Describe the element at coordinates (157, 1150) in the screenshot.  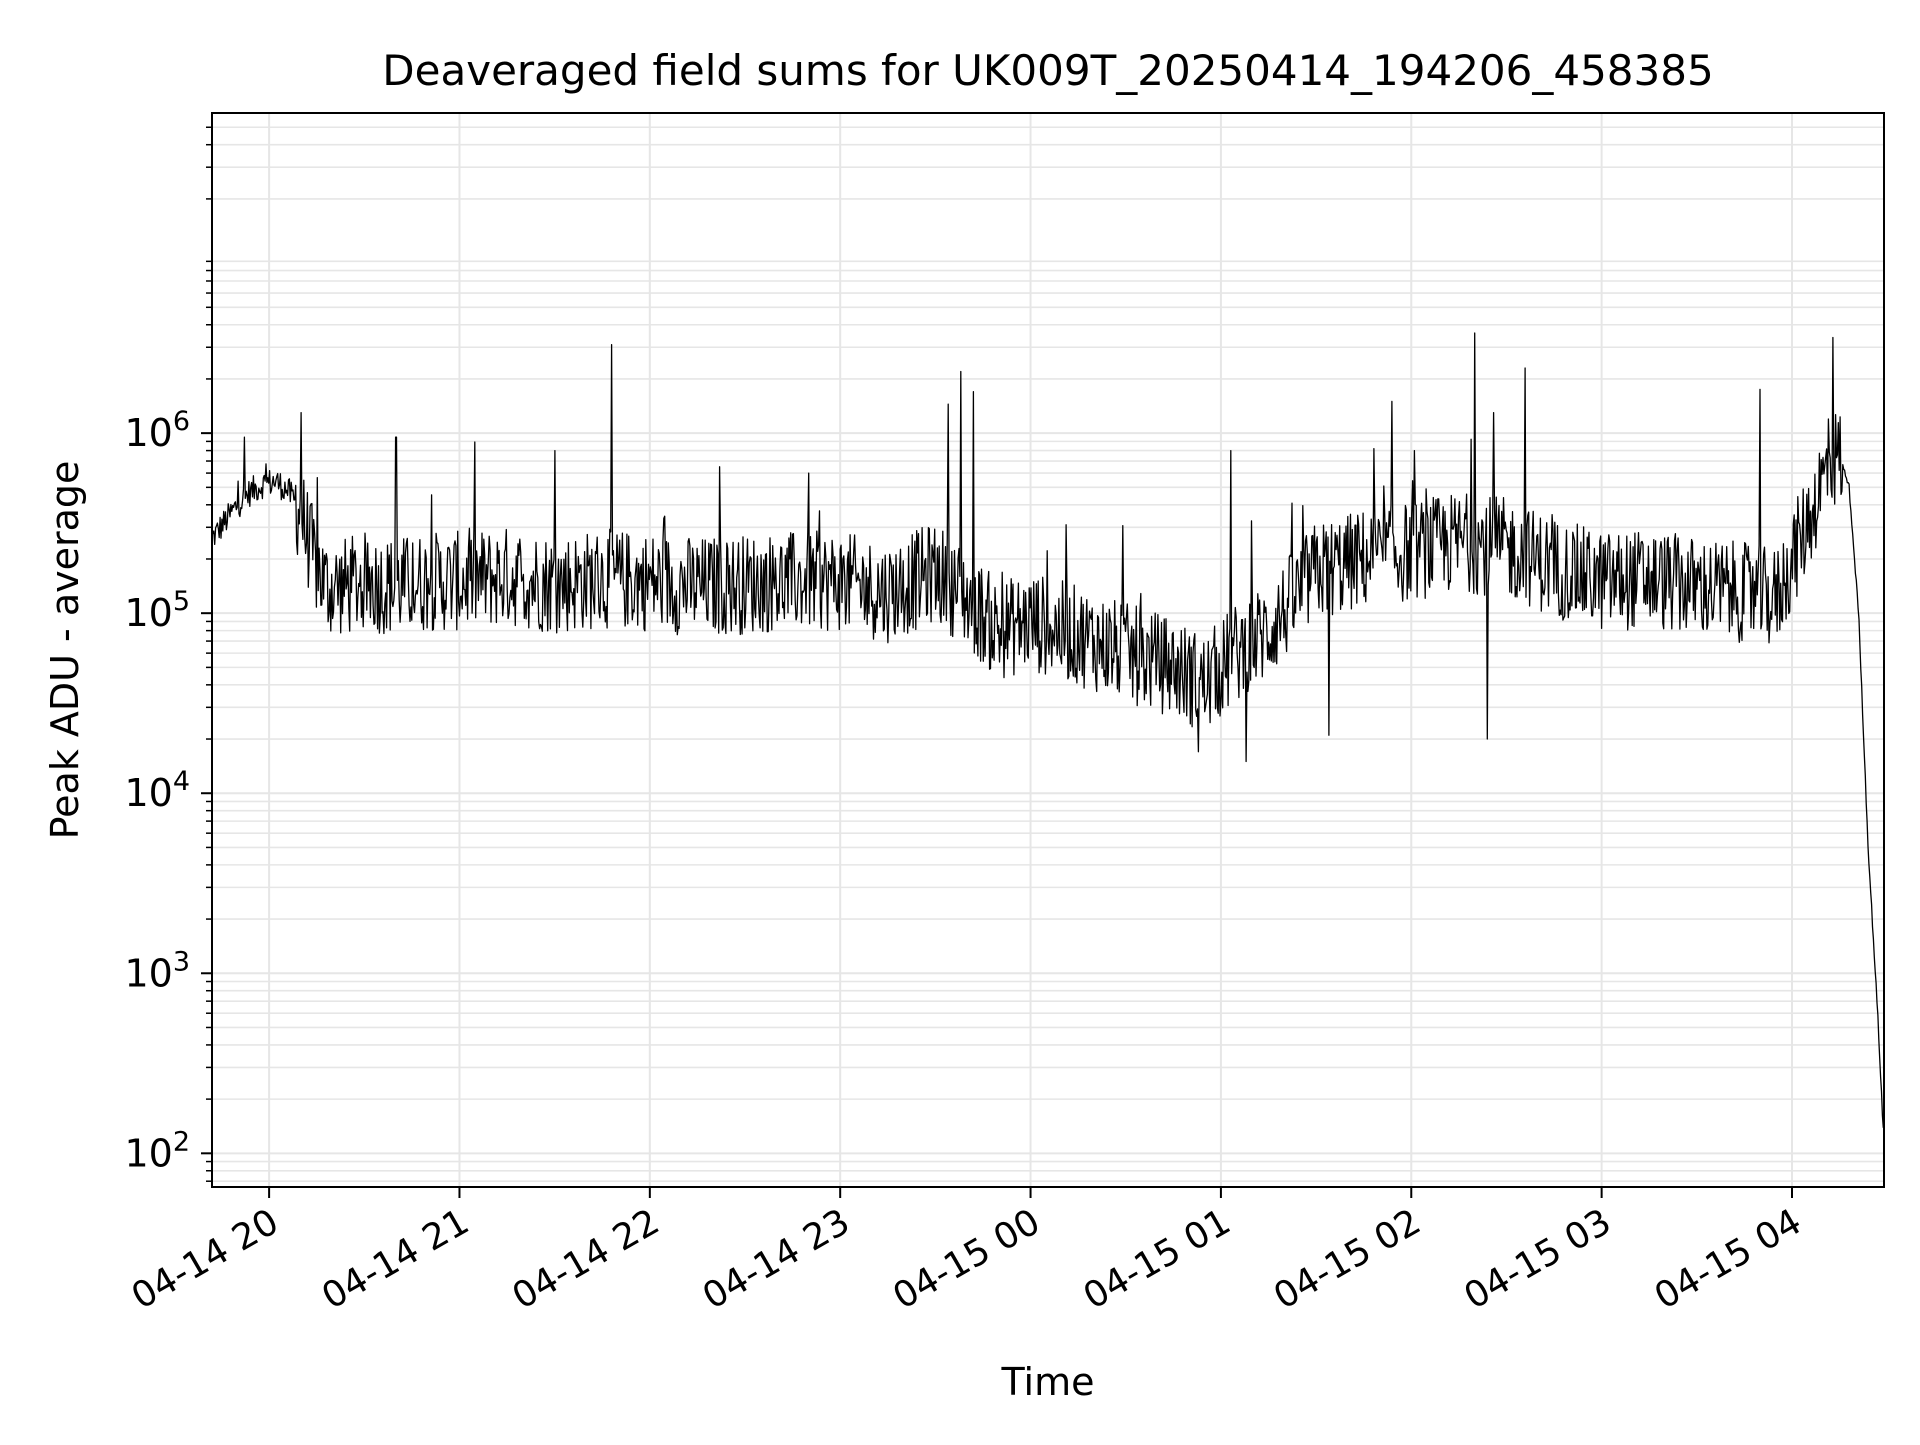
I see `y-tick-label: 102` at that location.